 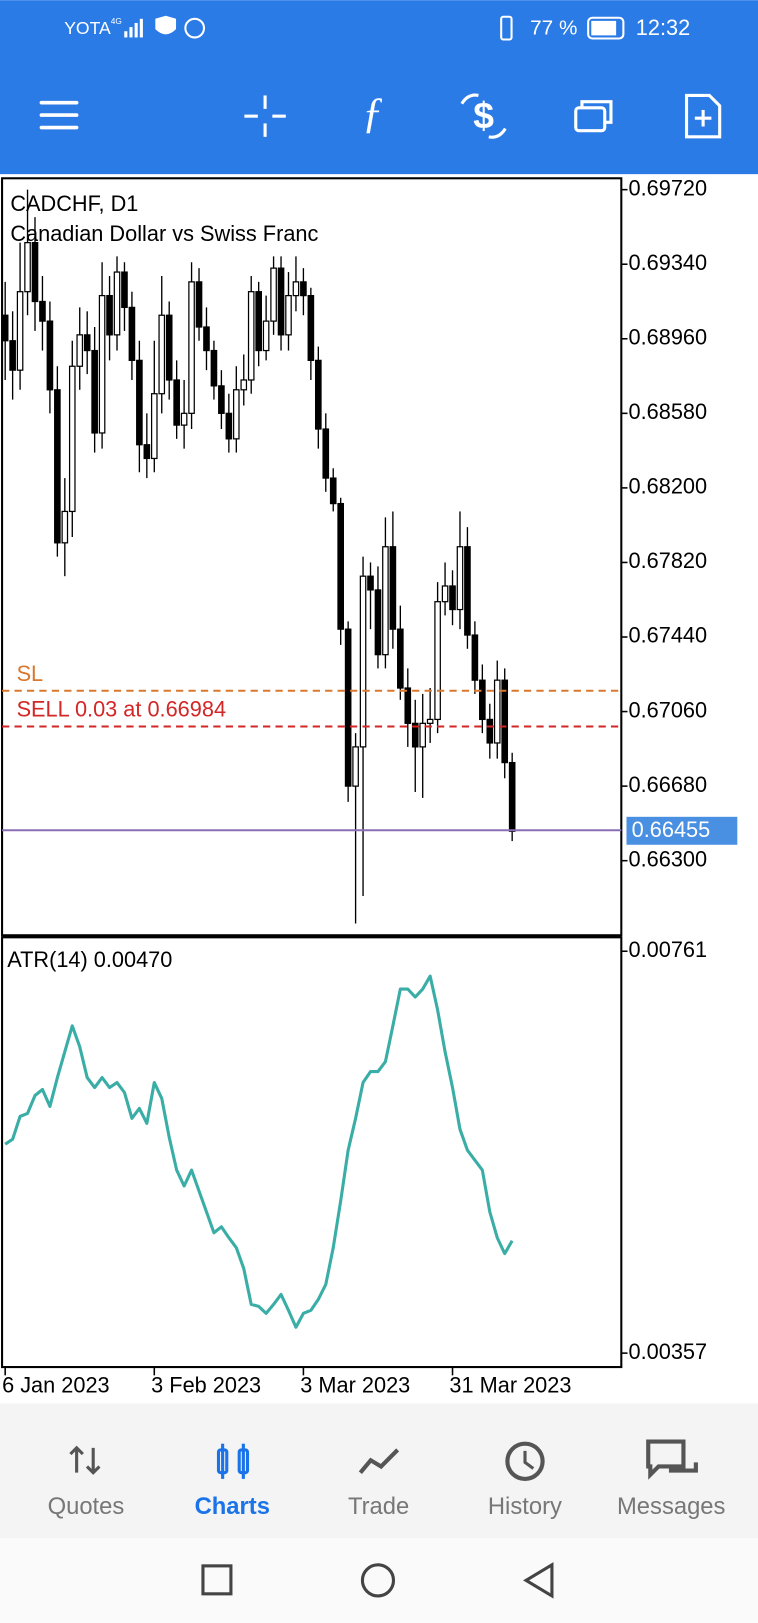 What do you see at coordinates (217, 1580) in the screenshot?
I see `recents-button` at bounding box center [217, 1580].